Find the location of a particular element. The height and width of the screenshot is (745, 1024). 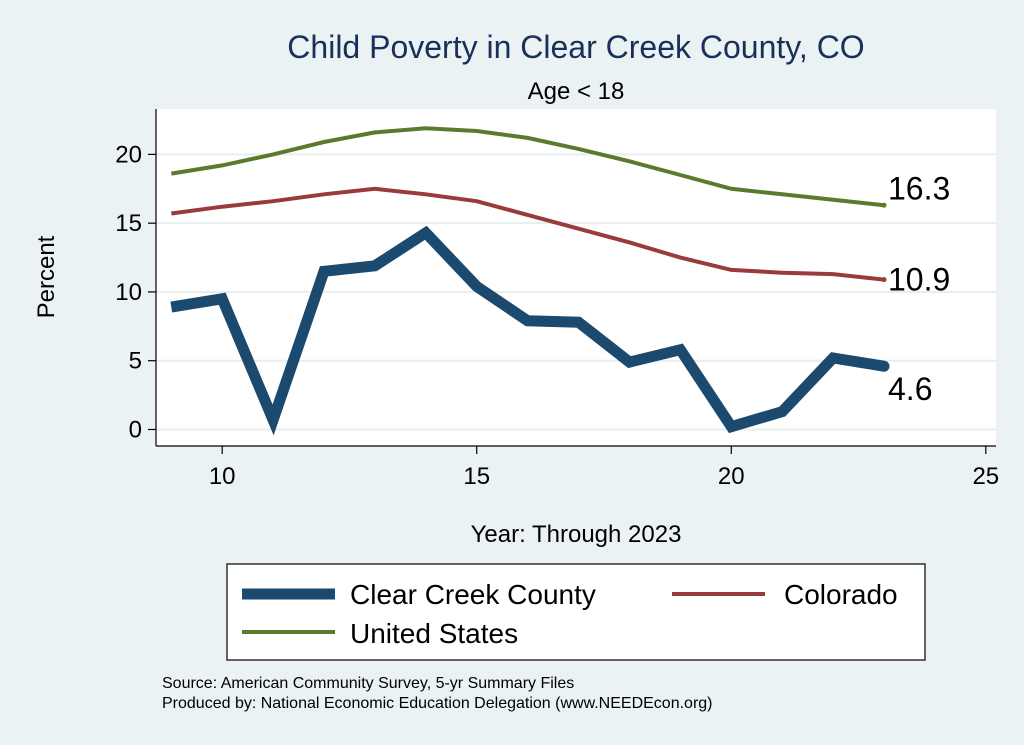

y-tick-label: 5 is located at coordinates (135, 361).